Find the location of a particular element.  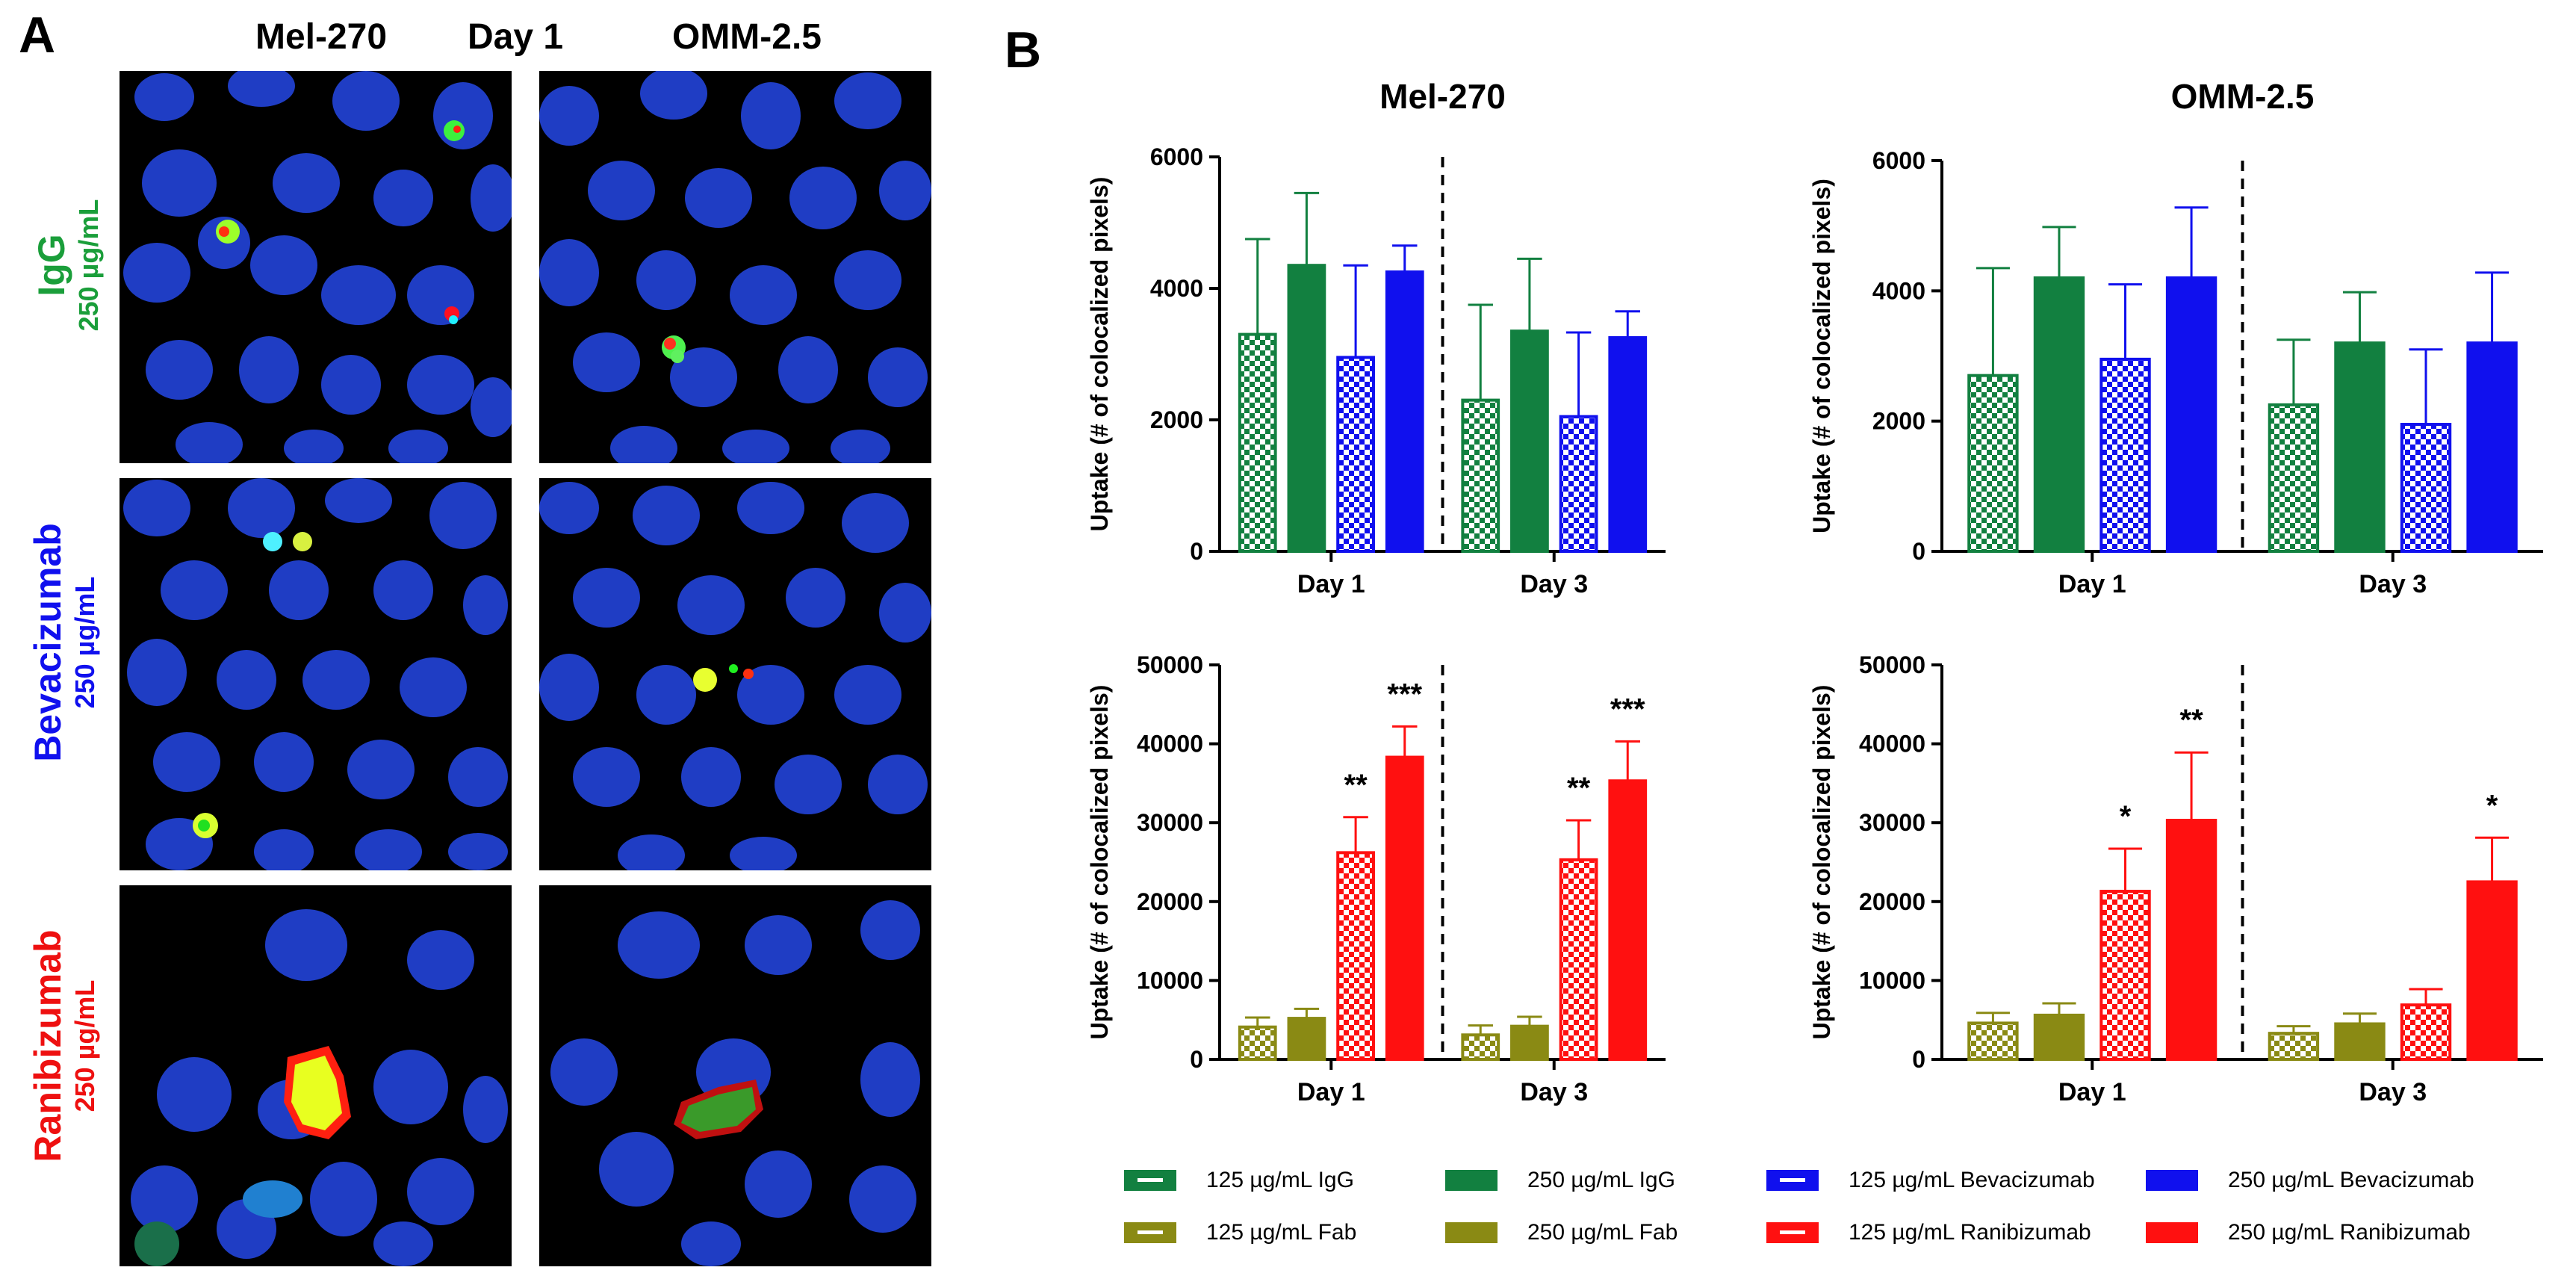

micrograph-ranibizumab-mel270 is located at coordinates (316, 1075).